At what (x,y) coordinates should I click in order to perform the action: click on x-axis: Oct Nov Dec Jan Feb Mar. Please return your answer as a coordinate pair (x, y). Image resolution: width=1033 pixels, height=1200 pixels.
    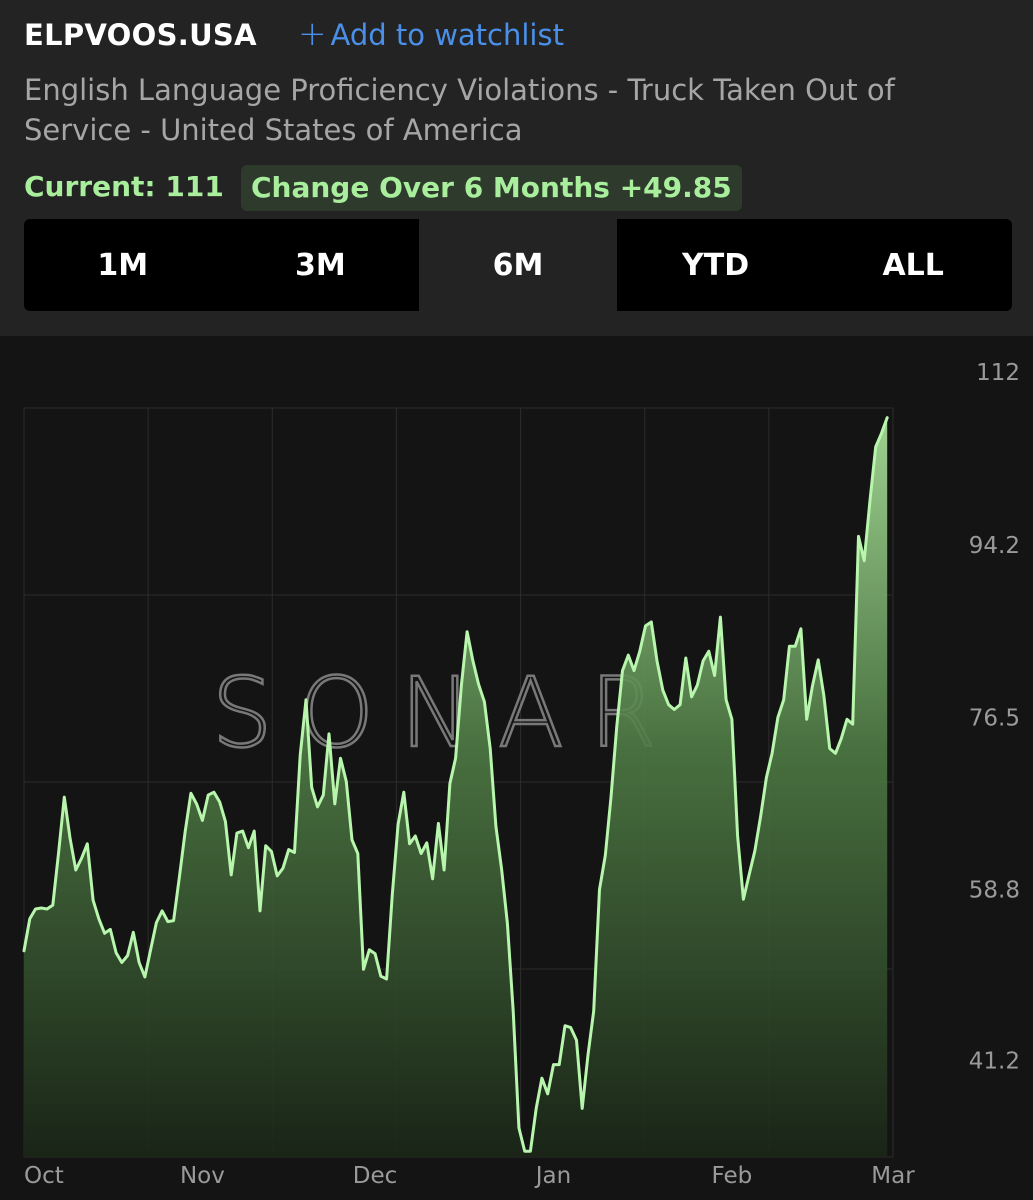
    Looking at the image, I should click on (469, 1176).